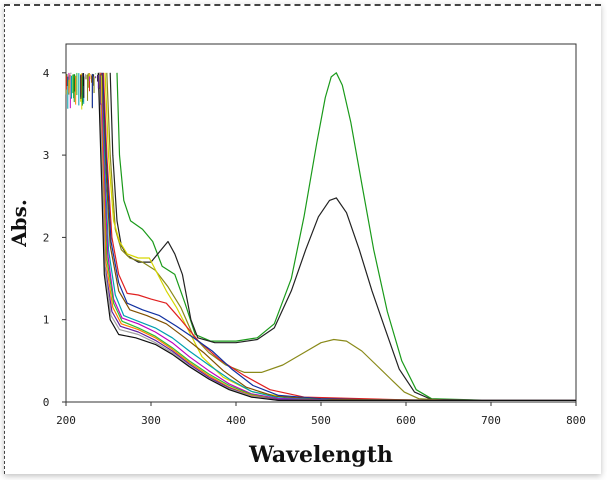 This screenshot has width=607, height=480. I want to click on y-tick-label: 1, so click(46, 320).